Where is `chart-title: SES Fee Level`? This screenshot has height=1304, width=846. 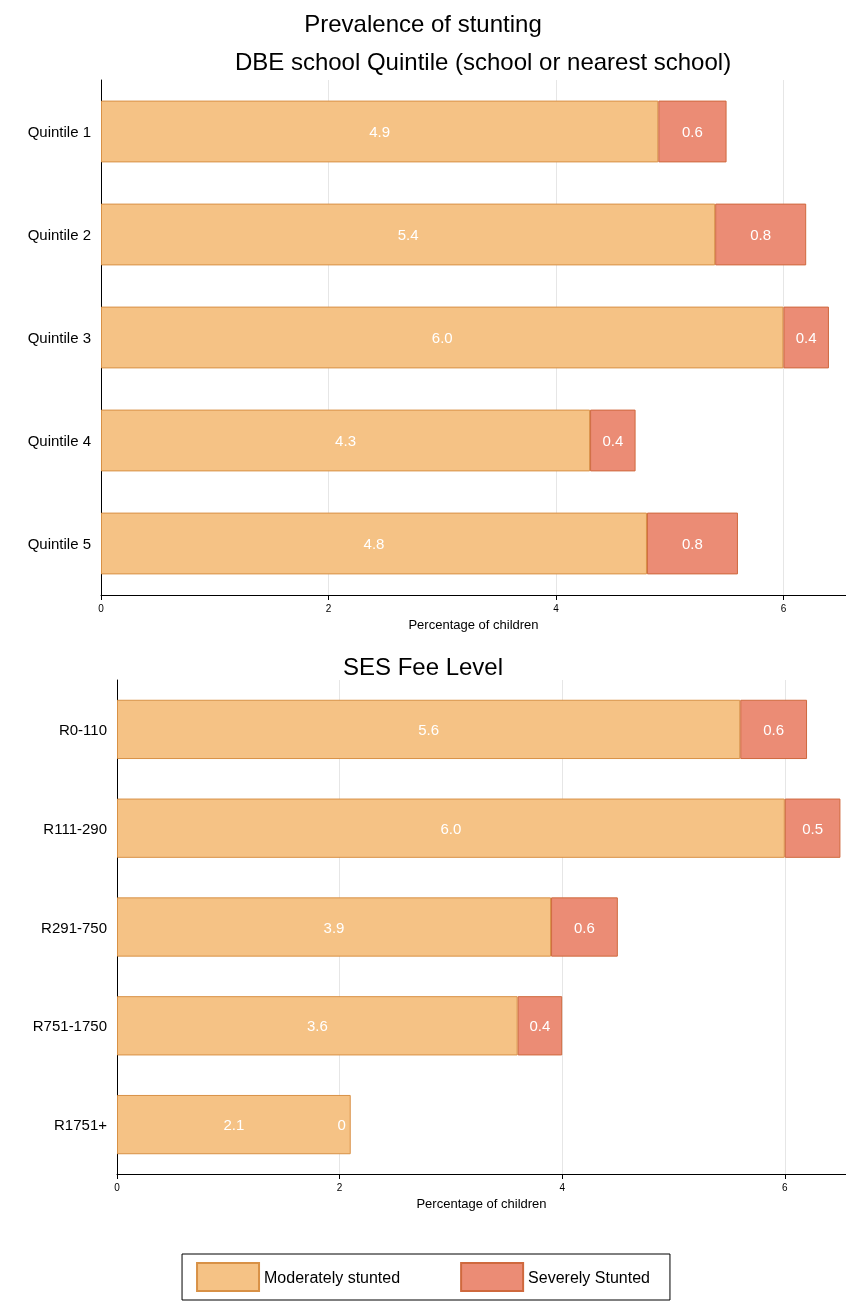 chart-title: SES Fee Level is located at coordinates (423, 666).